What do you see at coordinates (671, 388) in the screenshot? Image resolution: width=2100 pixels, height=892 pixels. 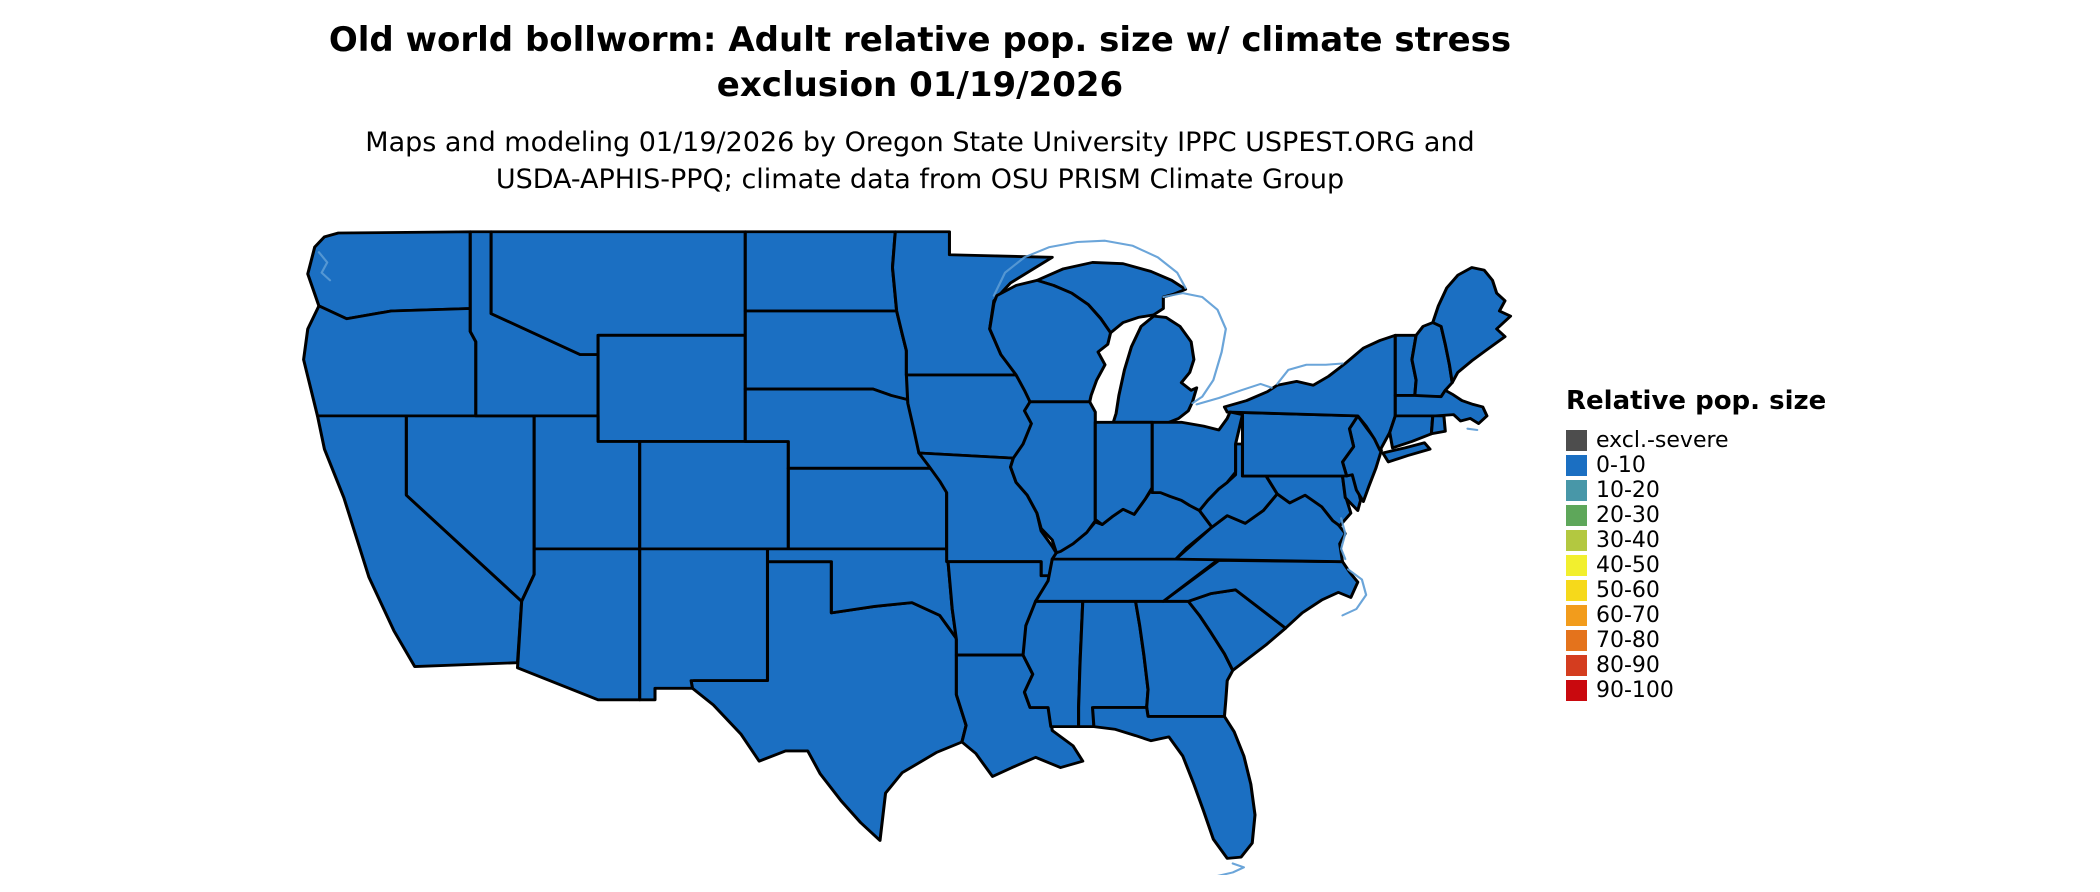 I see `state-wyoming` at bounding box center [671, 388].